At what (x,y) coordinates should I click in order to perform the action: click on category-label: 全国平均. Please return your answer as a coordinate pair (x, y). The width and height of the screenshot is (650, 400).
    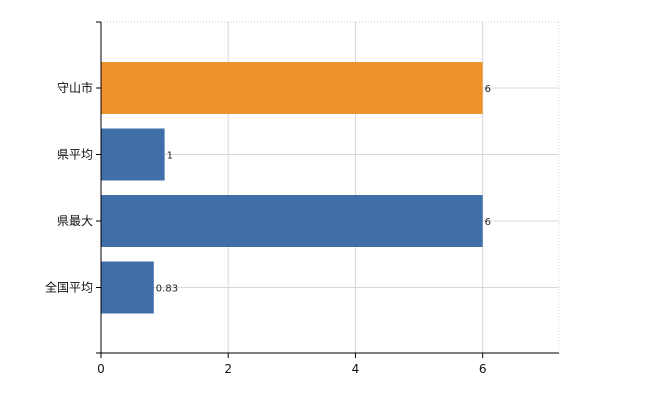
    Looking at the image, I should click on (69, 287).